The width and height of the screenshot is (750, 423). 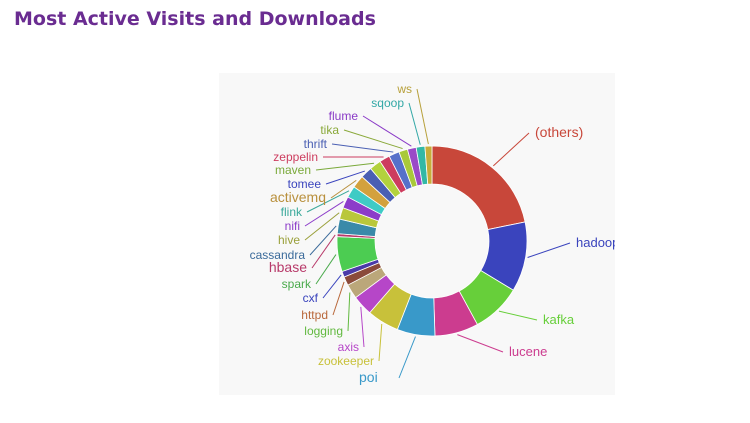 I want to click on slice-label-cassandra: cassandra, so click(x=278, y=255).